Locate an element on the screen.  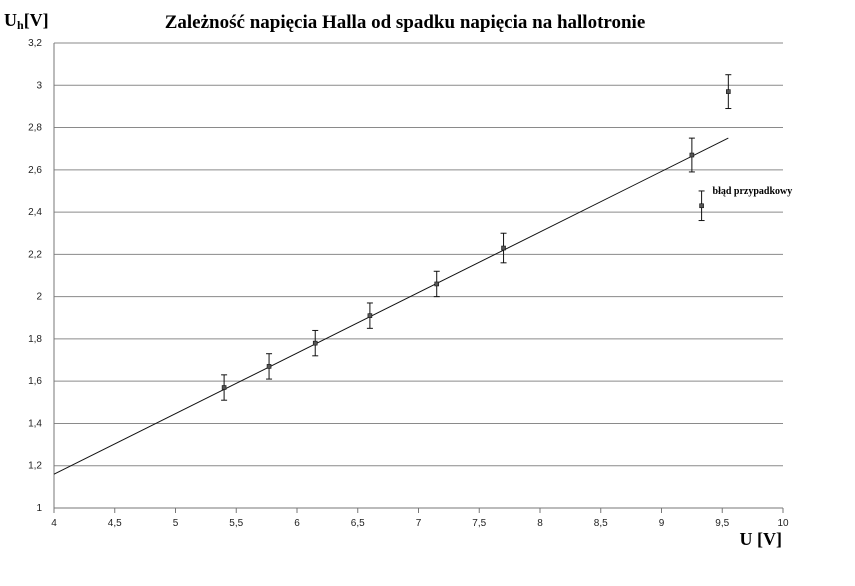
x-tick-label: 5,5 is located at coordinates (236, 523).